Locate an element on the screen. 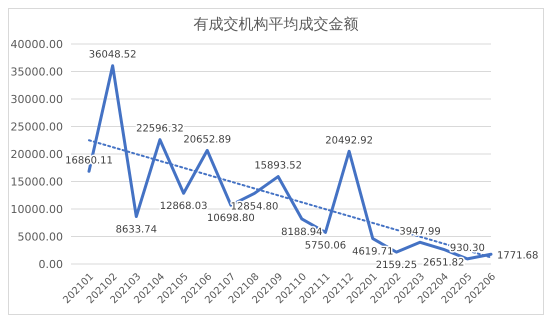 The height and width of the screenshot is (321, 550). chart-title: 有成交机构平均成交金额 is located at coordinates (276, 24).